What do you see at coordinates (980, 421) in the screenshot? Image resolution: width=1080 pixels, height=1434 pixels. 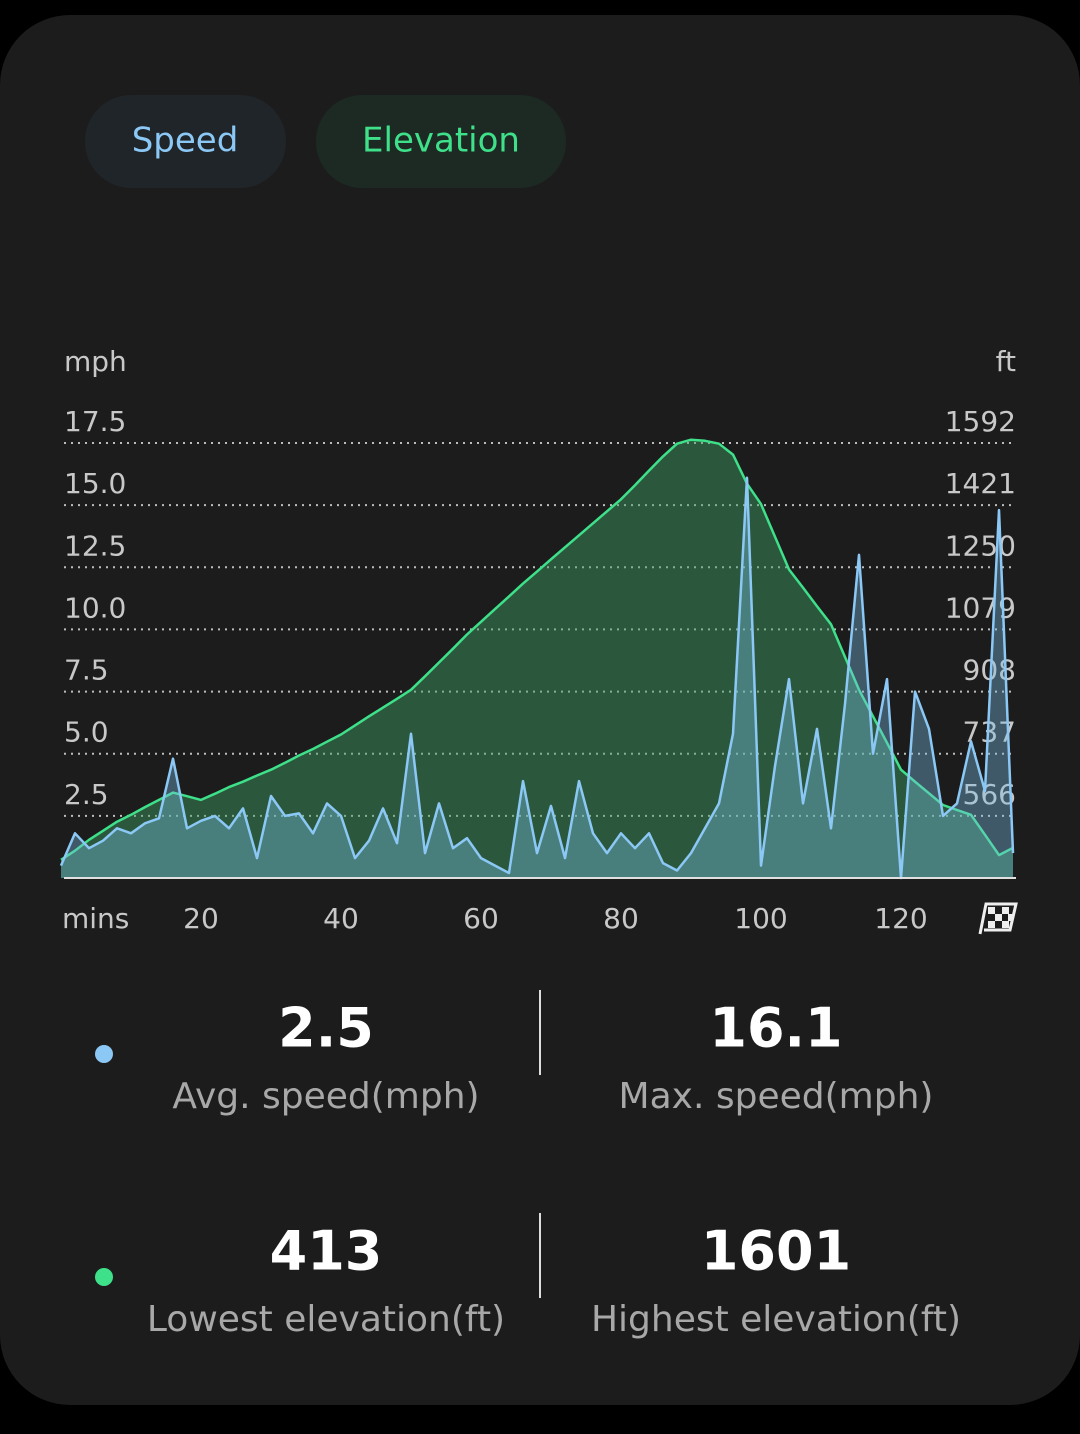 I see `y2-tick-label: 1592` at bounding box center [980, 421].